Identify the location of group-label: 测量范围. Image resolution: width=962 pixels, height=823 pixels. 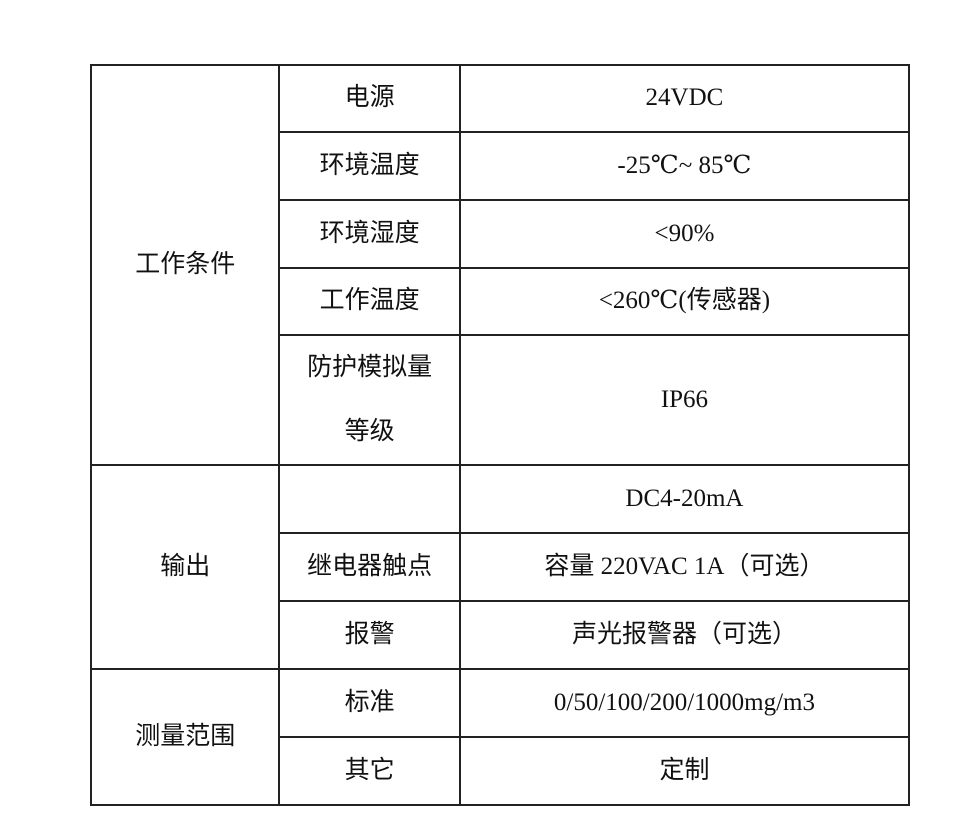
(185, 737).